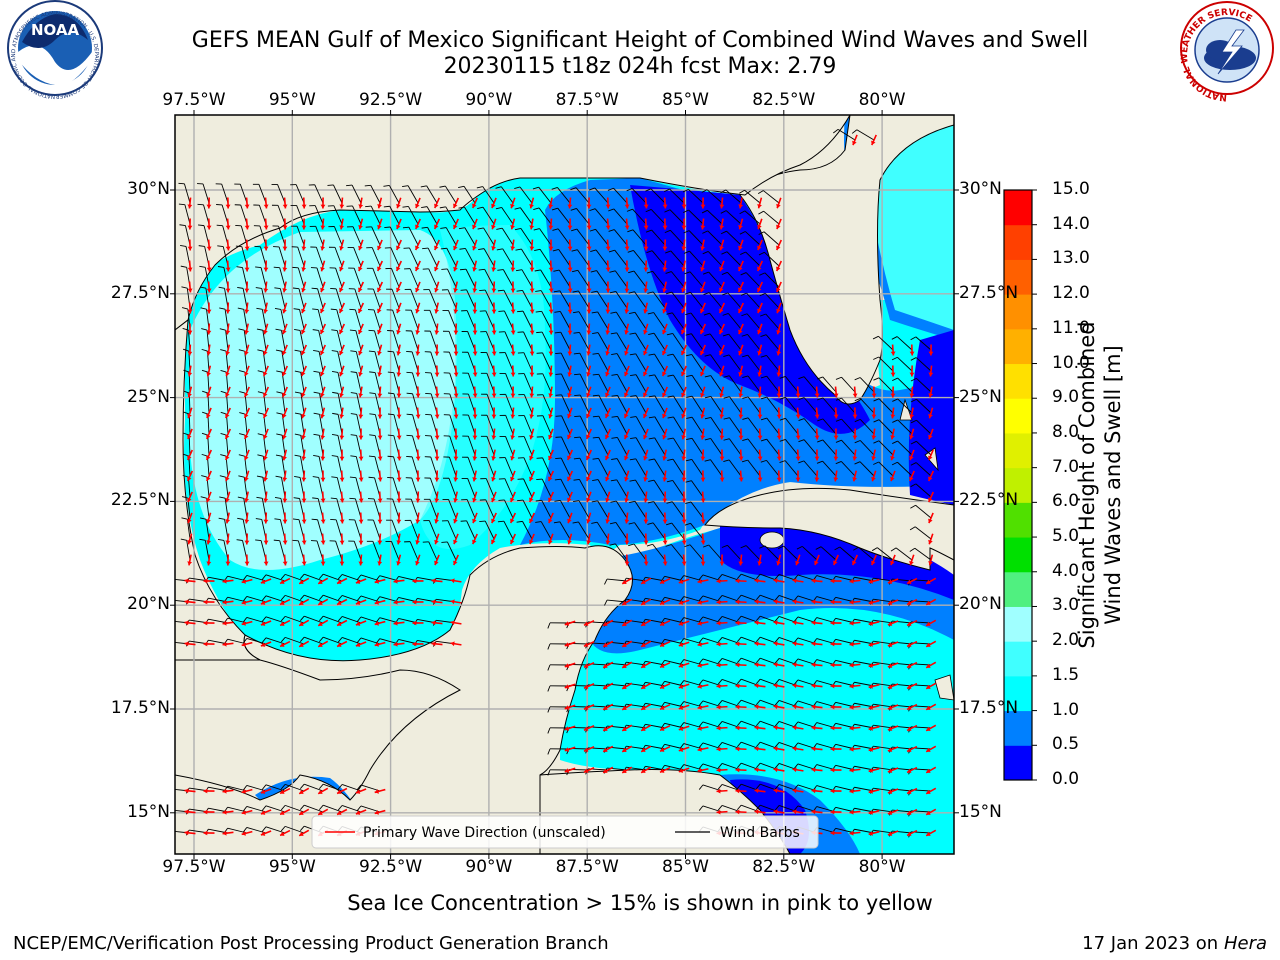 Image resolution: width=1280 pixels, height=960 pixels. Describe the element at coordinates (194, 867) in the screenshot. I see `lon-label: 97.5°W` at that location.